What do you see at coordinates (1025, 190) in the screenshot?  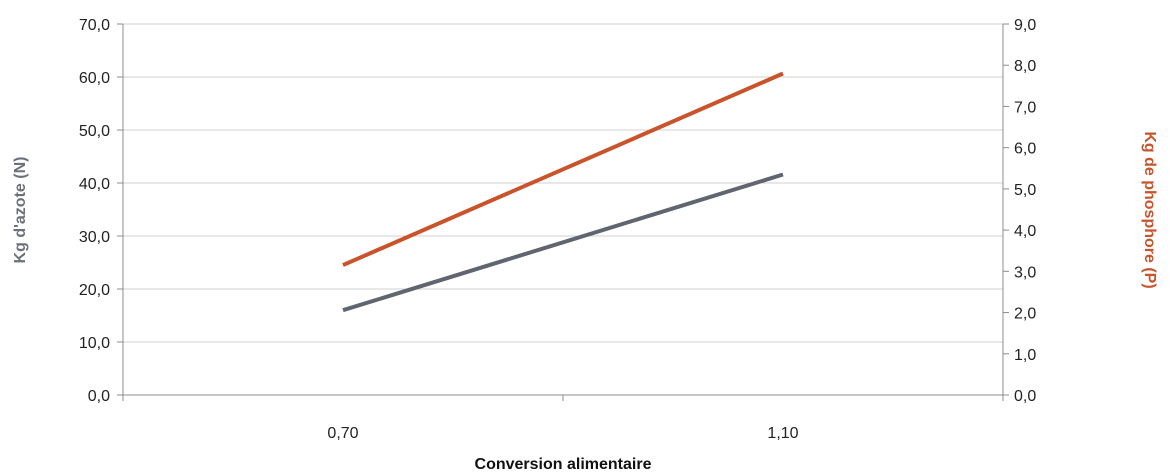 I see `right-tick-label: 5,0` at bounding box center [1025, 190].